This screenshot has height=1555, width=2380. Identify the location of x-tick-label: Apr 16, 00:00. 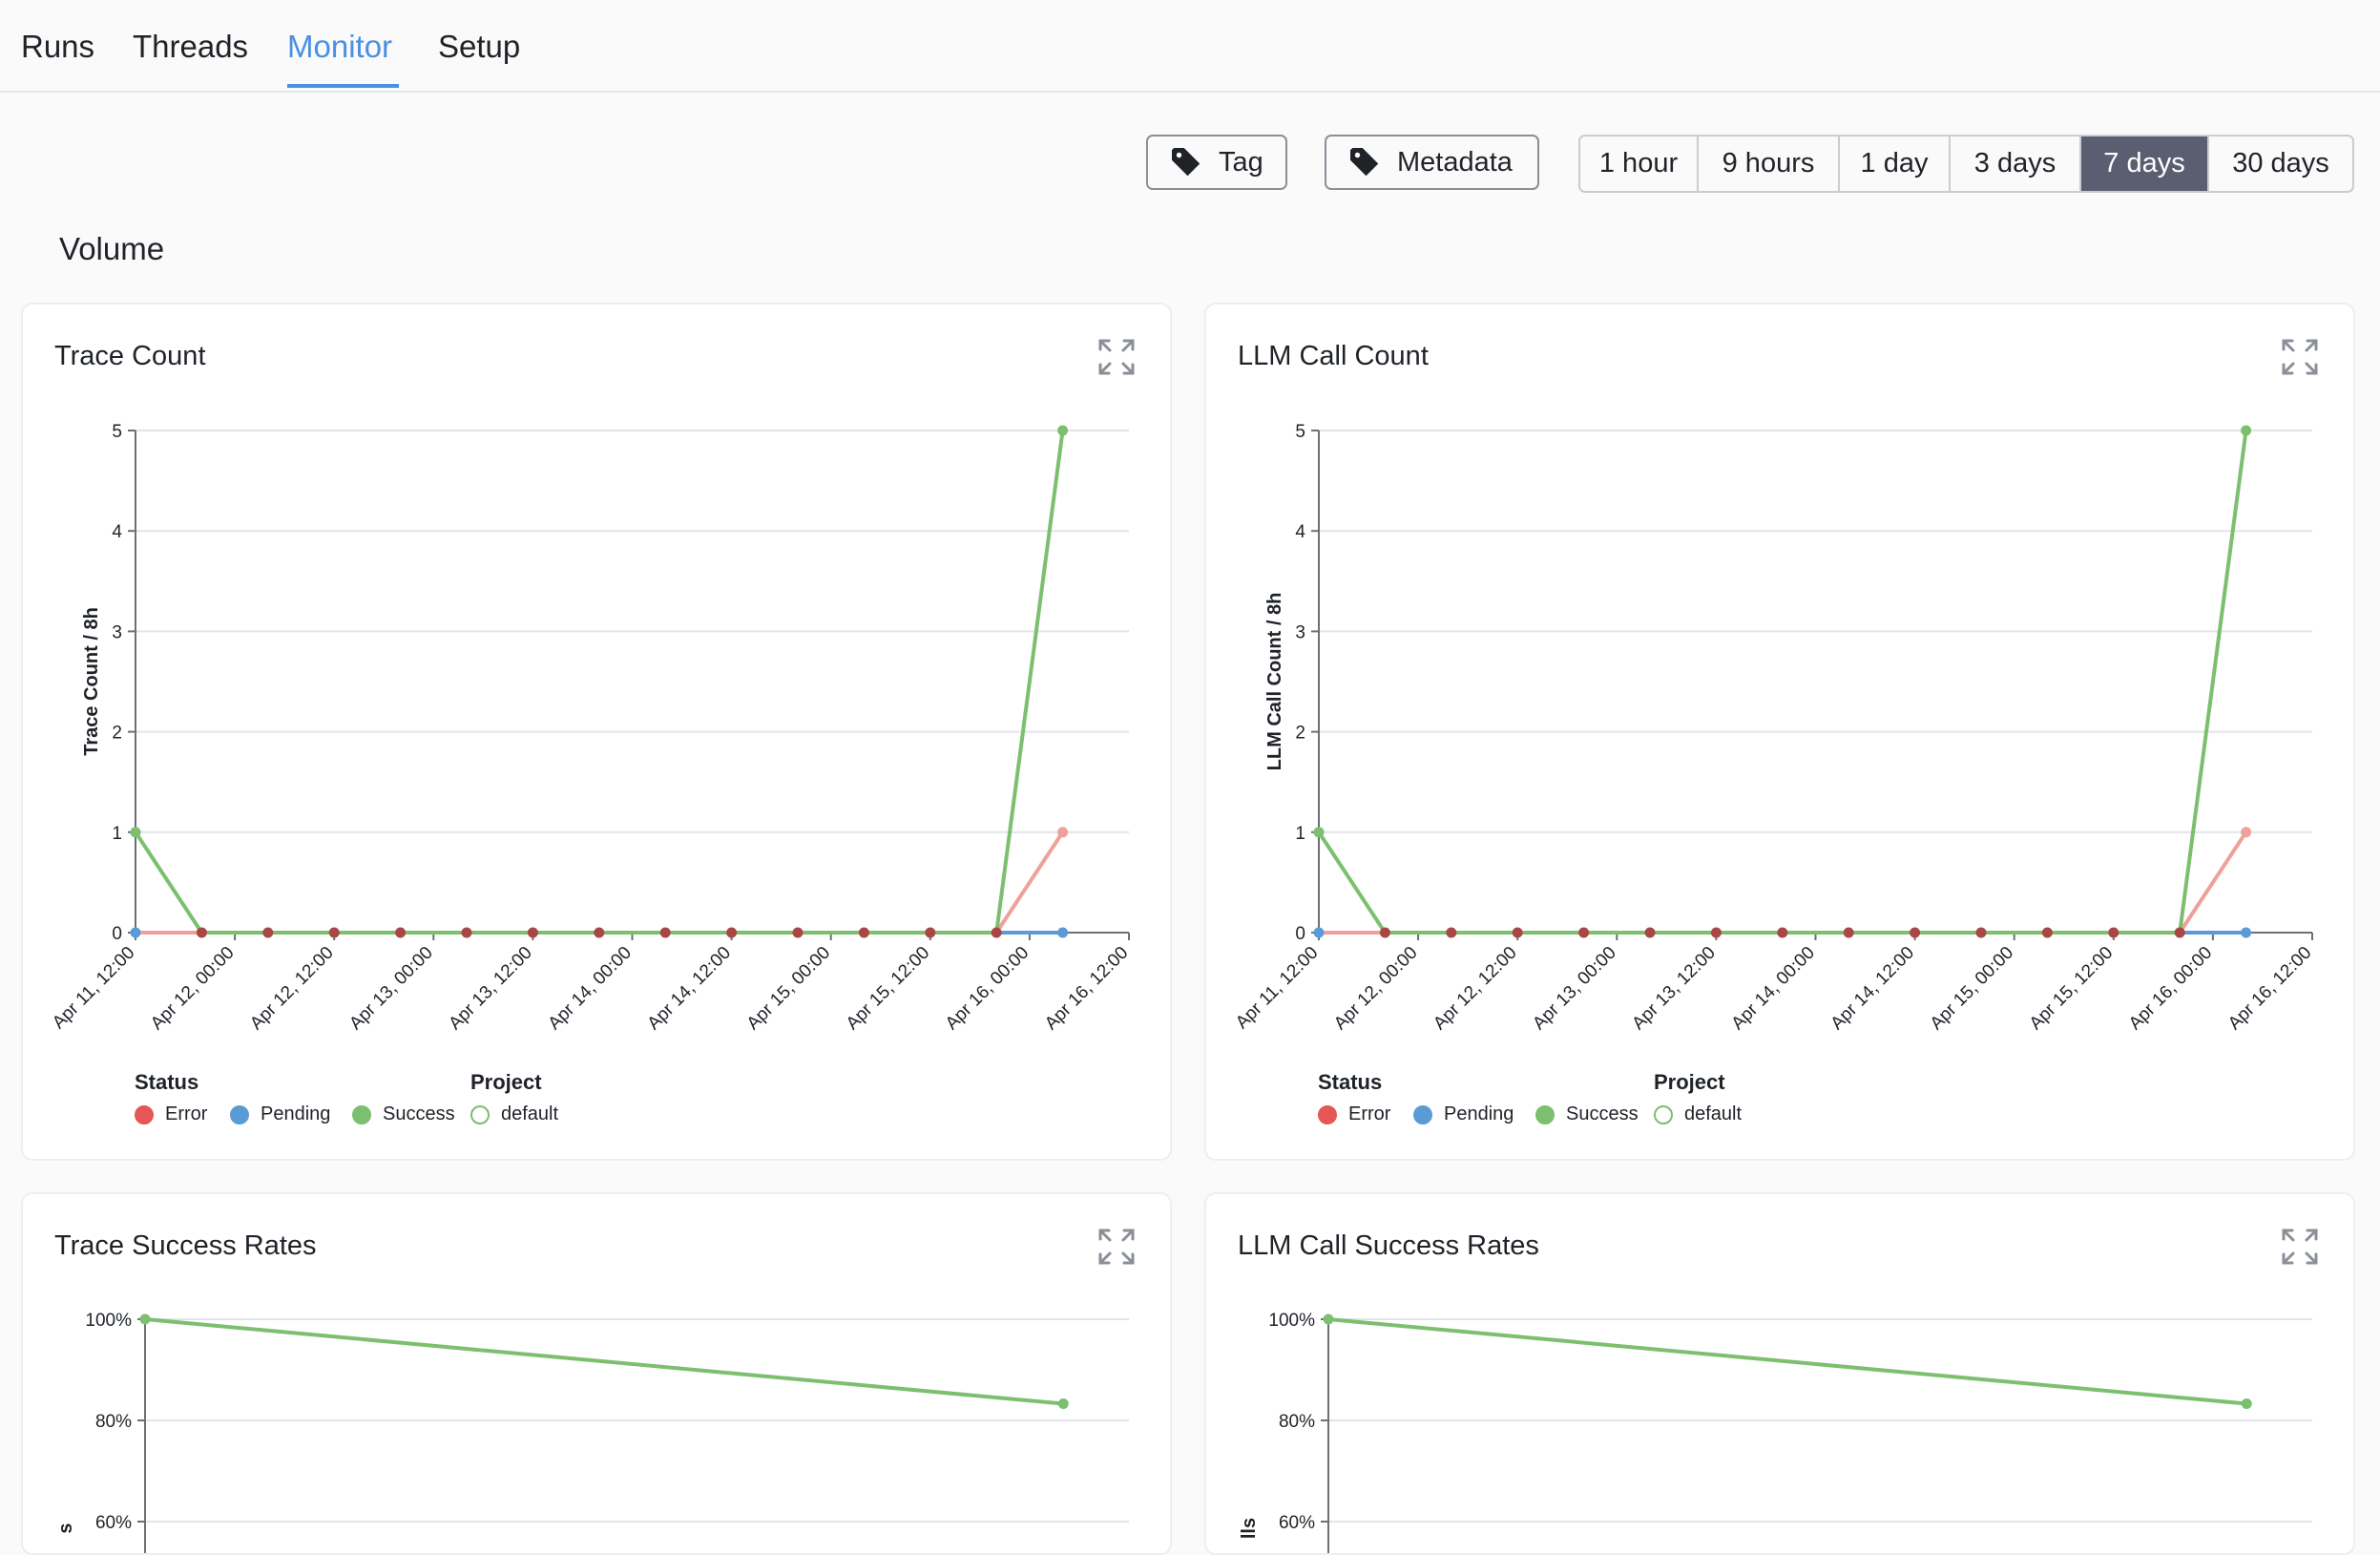
(988, 989).